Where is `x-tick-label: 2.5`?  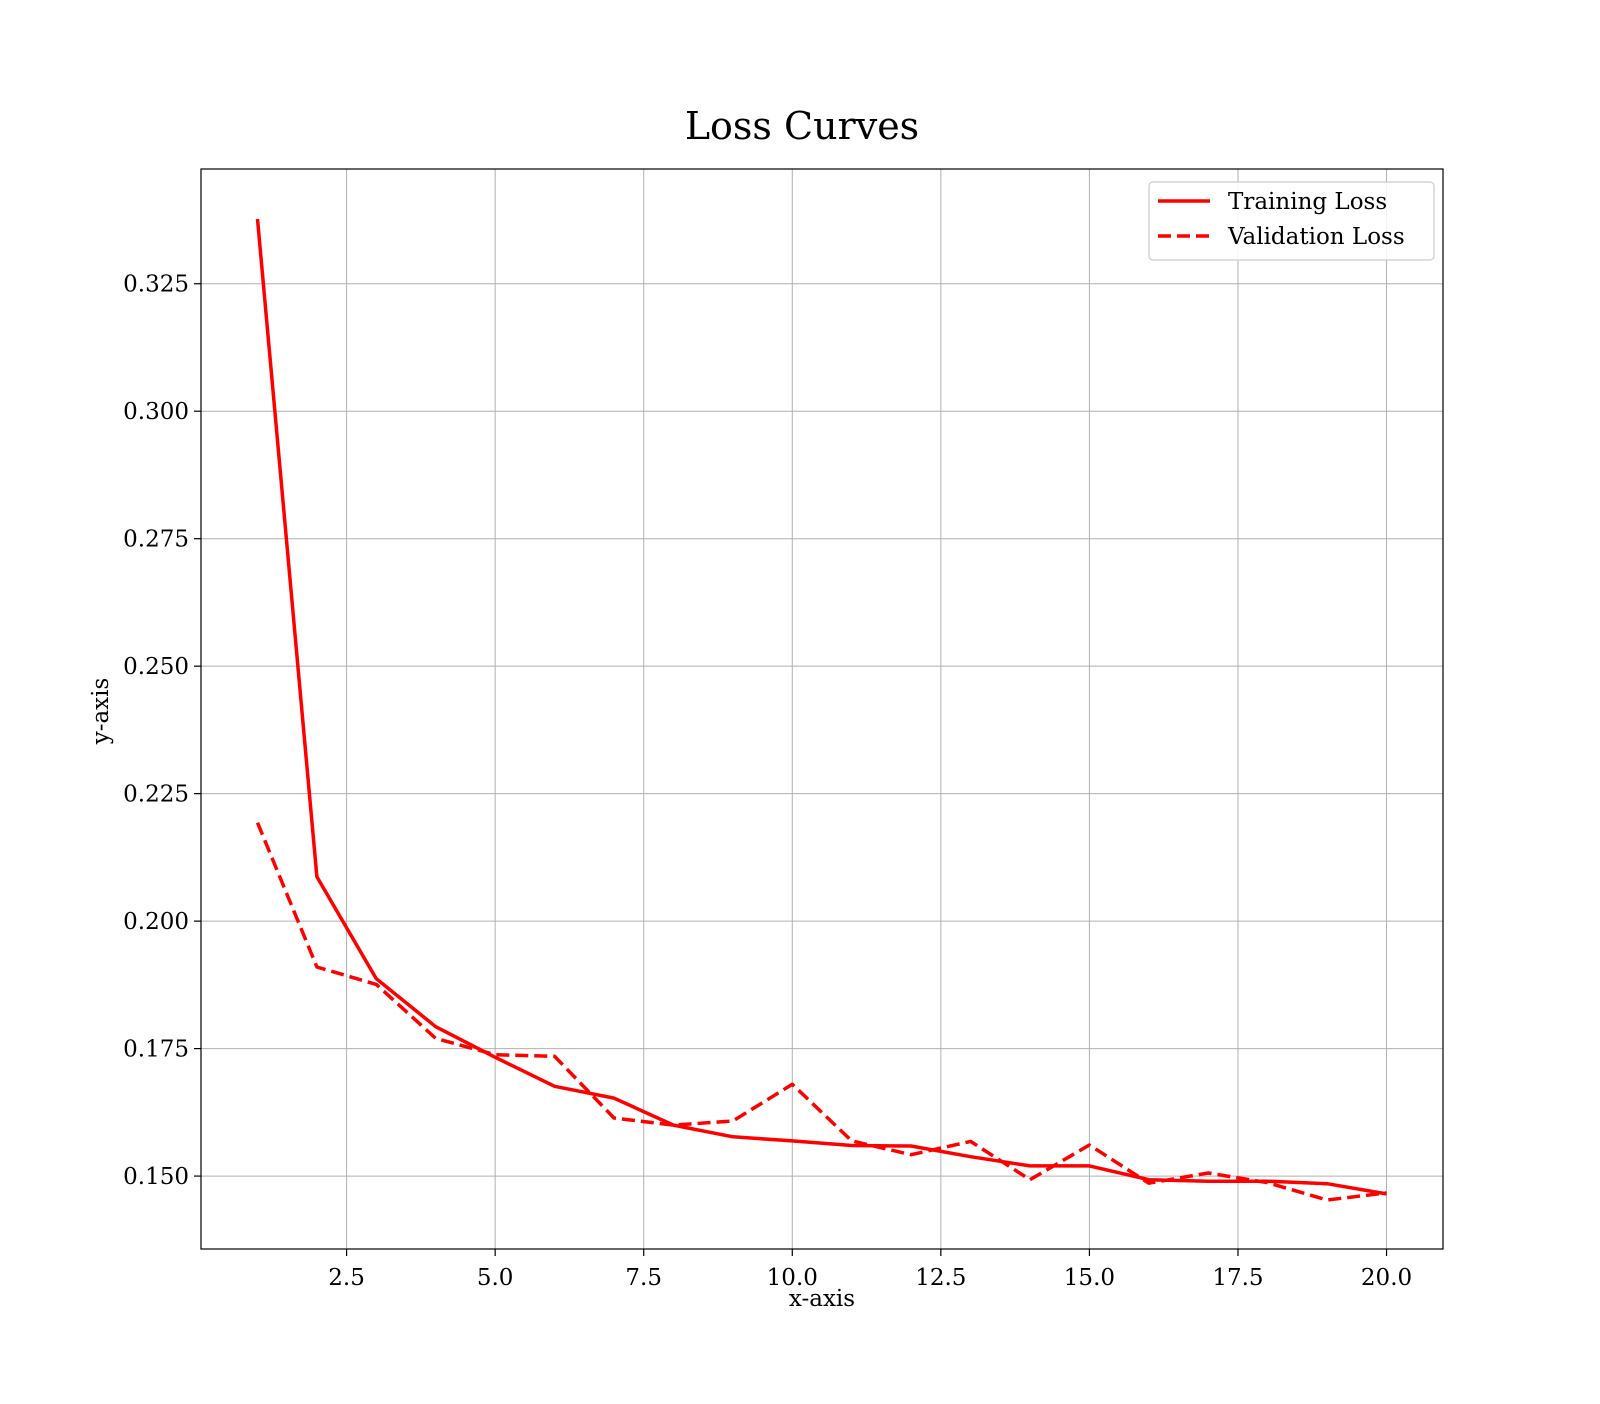 x-tick-label: 2.5 is located at coordinates (346, 1278).